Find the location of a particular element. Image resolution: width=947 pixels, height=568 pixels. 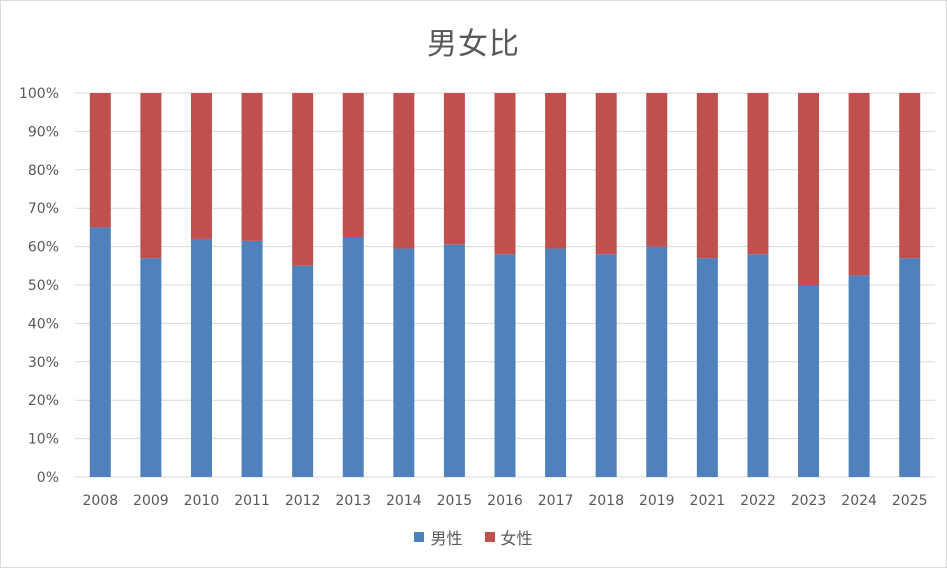

x-tick-label: 2015 is located at coordinates (455, 501).